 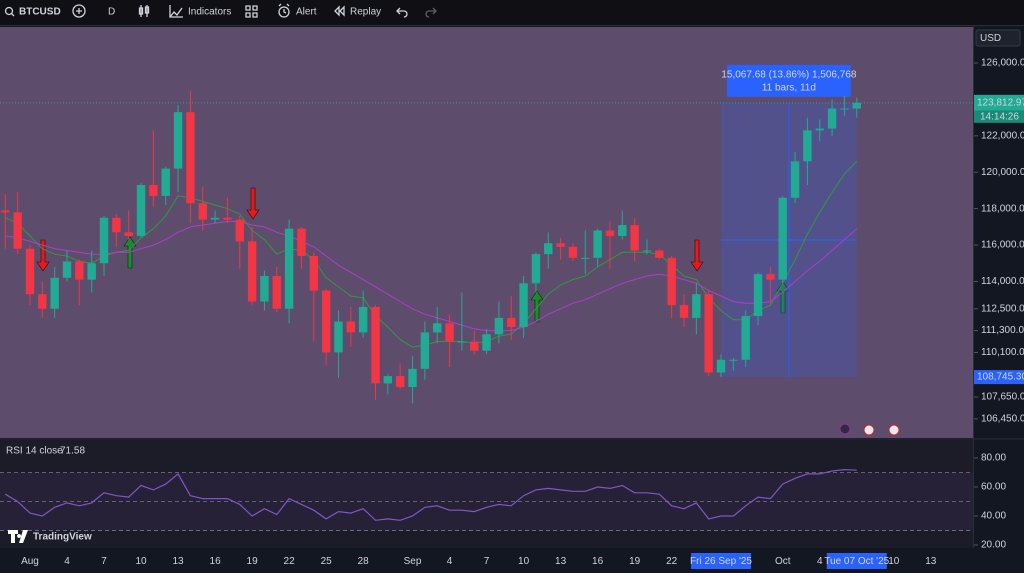 What do you see at coordinates (931, 561) in the screenshot?
I see `x-tick-label: 13` at bounding box center [931, 561].